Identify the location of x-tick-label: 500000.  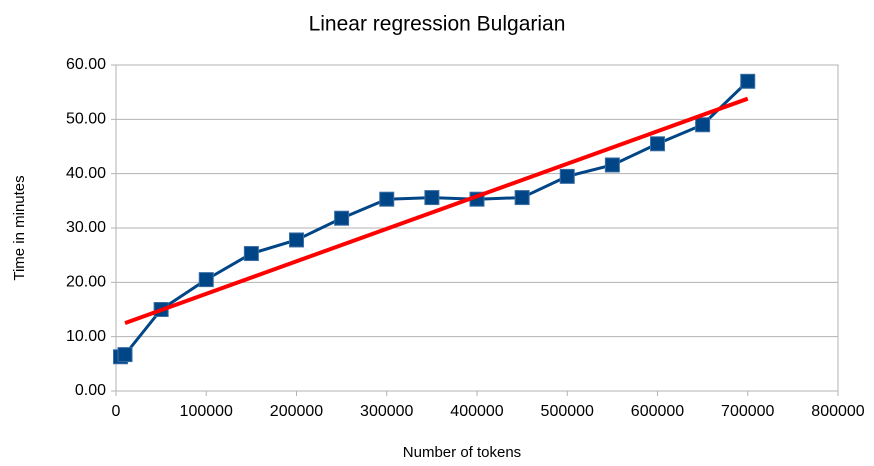
(567, 411).